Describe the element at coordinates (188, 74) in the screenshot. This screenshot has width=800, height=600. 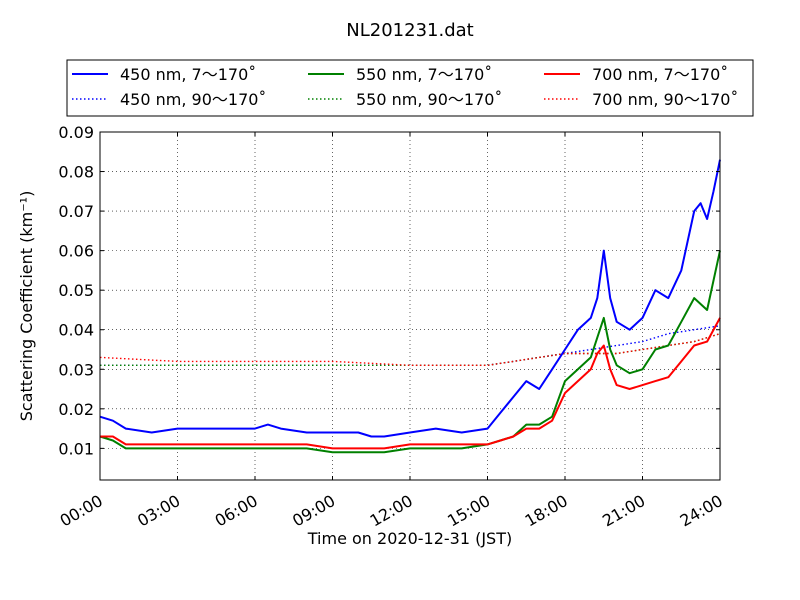
I see `legend-label: 450 nm, 7～170˚` at that location.